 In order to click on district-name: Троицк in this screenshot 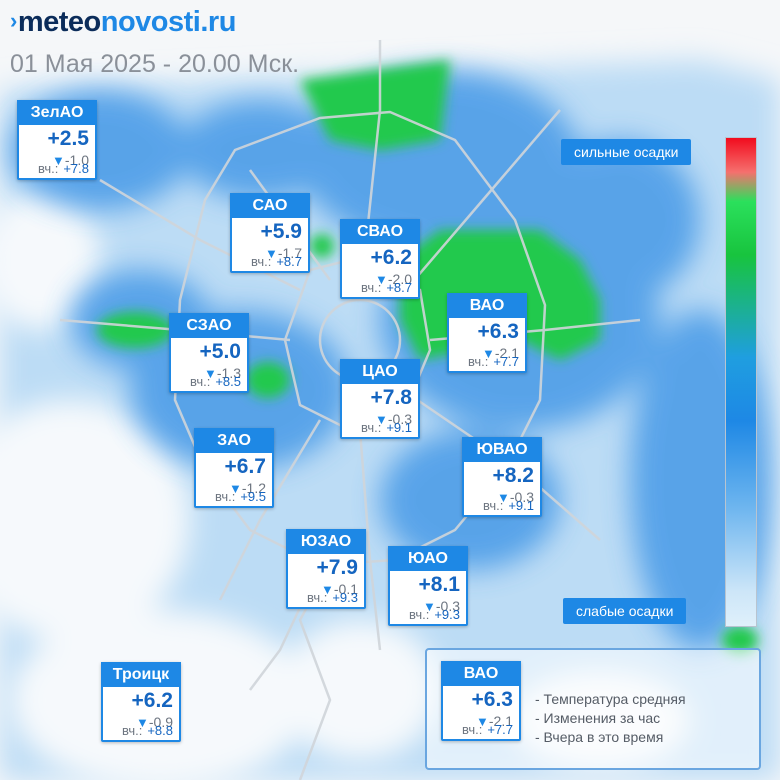, I will do `click(141, 674)`.